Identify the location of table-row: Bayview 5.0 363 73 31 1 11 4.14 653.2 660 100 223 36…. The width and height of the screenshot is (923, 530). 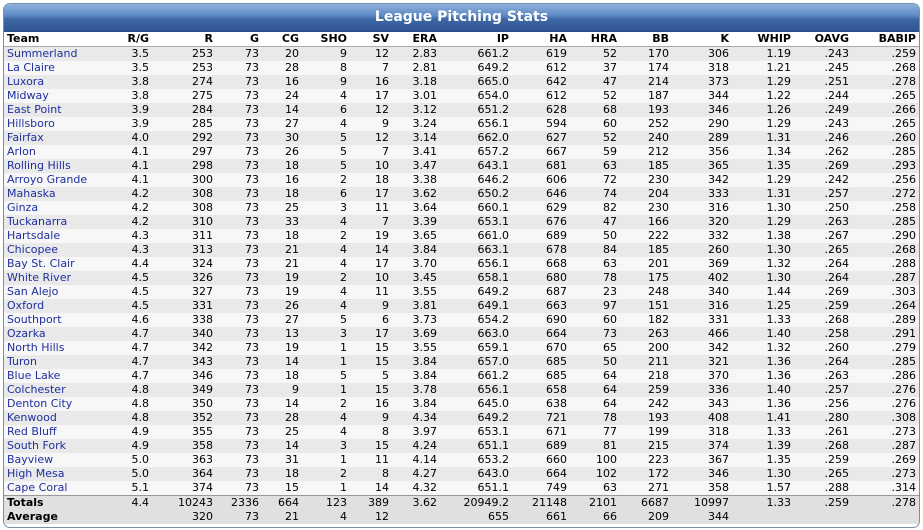
(461, 460).